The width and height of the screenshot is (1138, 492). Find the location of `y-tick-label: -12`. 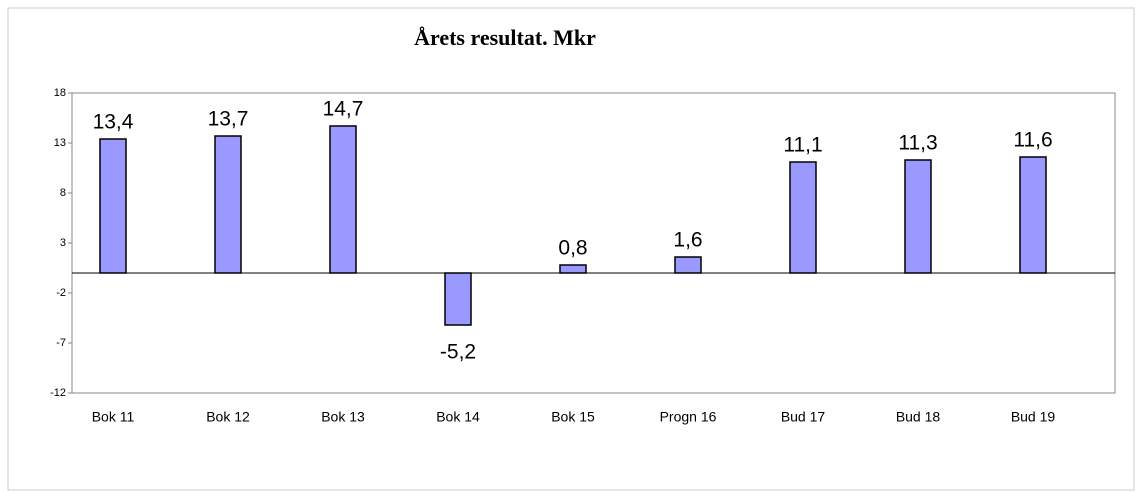

y-tick-label: -12 is located at coordinates (58, 393).